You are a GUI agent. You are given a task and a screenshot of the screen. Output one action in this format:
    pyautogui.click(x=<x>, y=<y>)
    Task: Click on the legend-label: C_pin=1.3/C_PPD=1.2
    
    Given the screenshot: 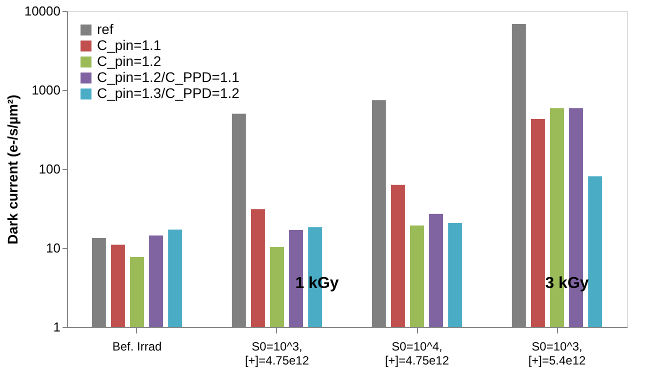 What is the action you would take?
    pyautogui.click(x=168, y=93)
    